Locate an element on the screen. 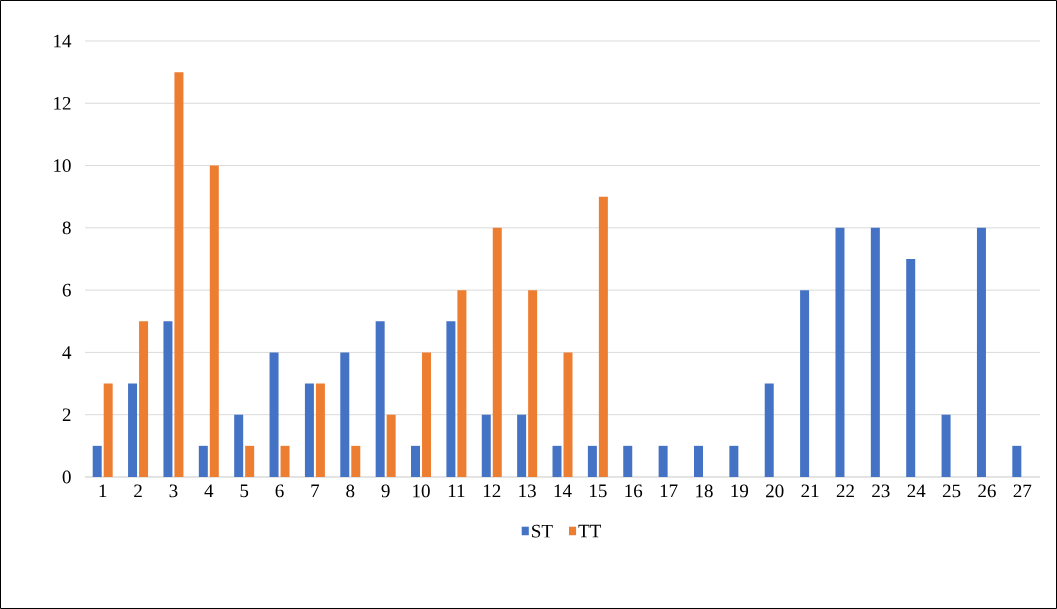  x-tick-label: 1 is located at coordinates (103, 491).